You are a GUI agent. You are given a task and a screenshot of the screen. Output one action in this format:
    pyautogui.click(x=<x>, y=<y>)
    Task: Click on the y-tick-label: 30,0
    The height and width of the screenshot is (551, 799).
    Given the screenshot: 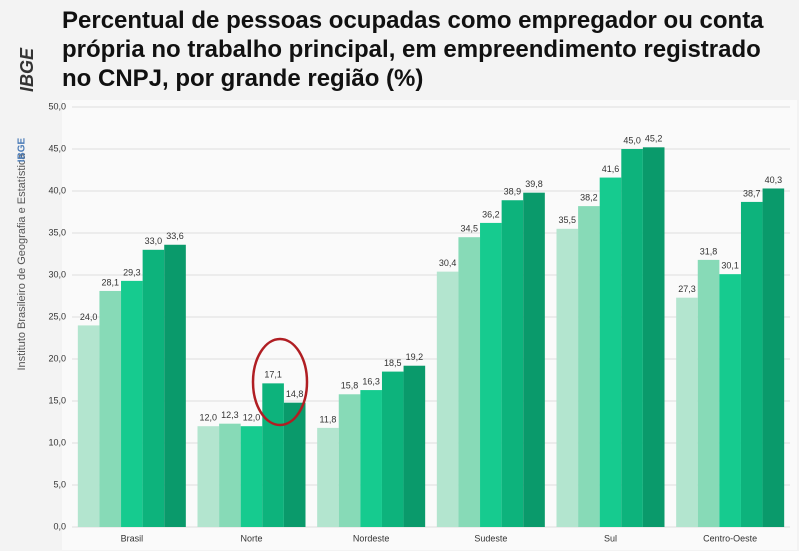 What is the action you would take?
    pyautogui.click(x=57, y=274)
    